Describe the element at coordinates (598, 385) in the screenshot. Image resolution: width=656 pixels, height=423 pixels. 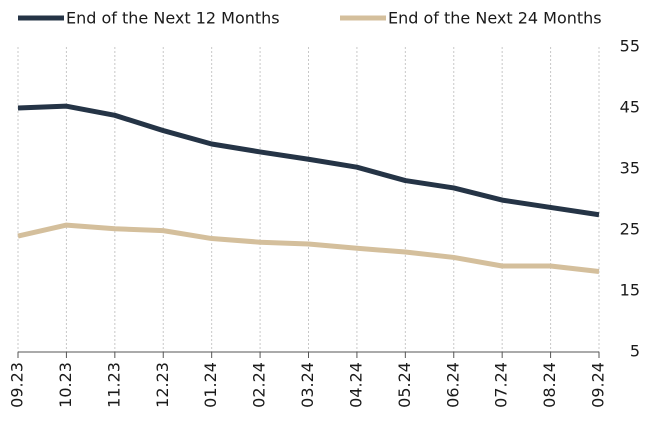
I see `x-tick-label: 09.24` at that location.